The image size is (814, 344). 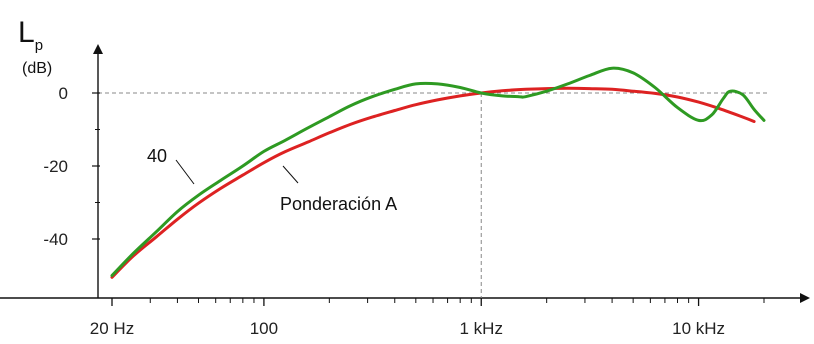 What do you see at coordinates (290, 174) in the screenshot?
I see `annotation-a-weighting-leader` at bounding box center [290, 174].